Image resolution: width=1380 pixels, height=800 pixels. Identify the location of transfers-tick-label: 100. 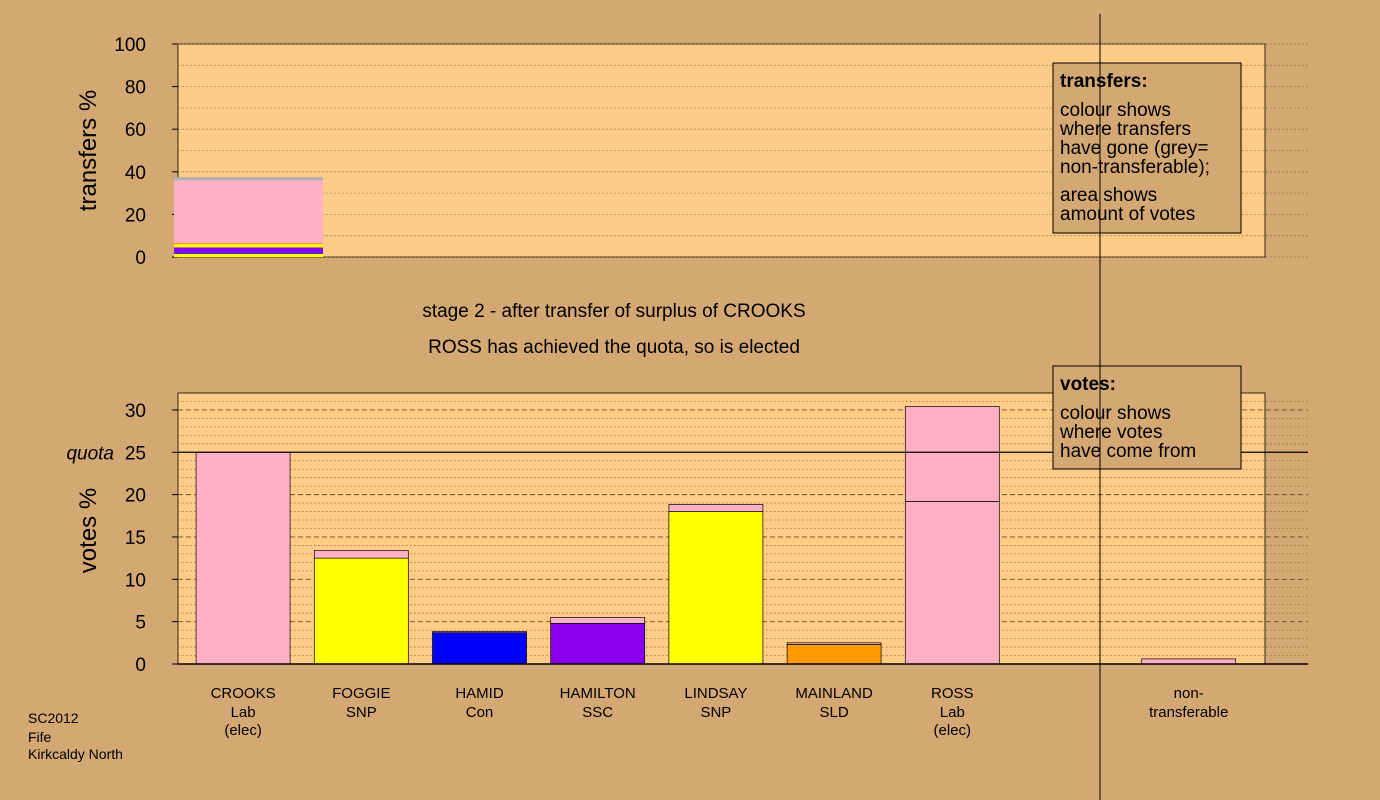
(130, 45).